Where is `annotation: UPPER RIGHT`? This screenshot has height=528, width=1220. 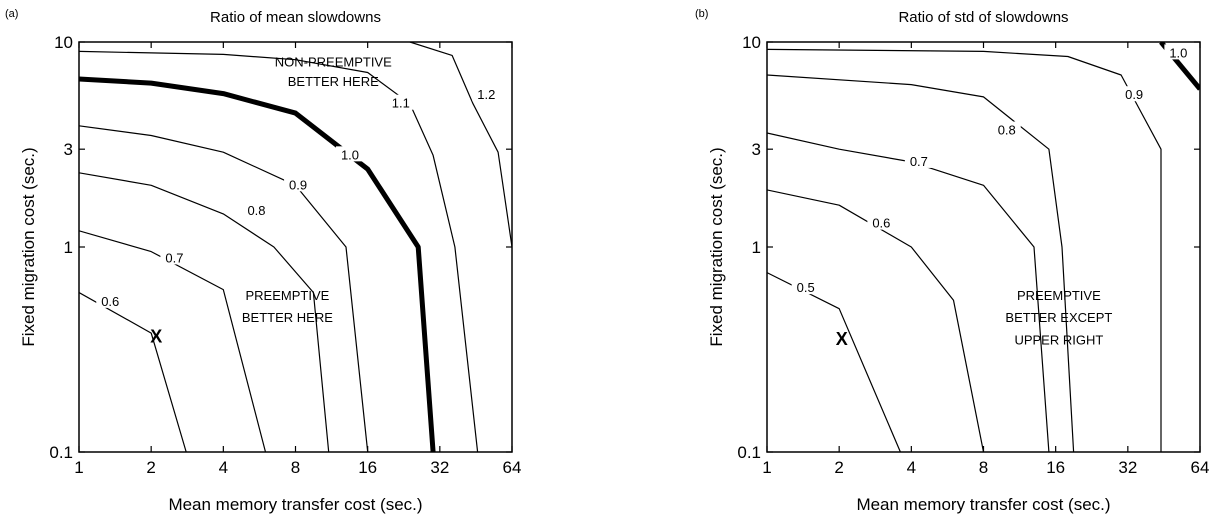
annotation: UPPER RIGHT is located at coordinates (1058, 339).